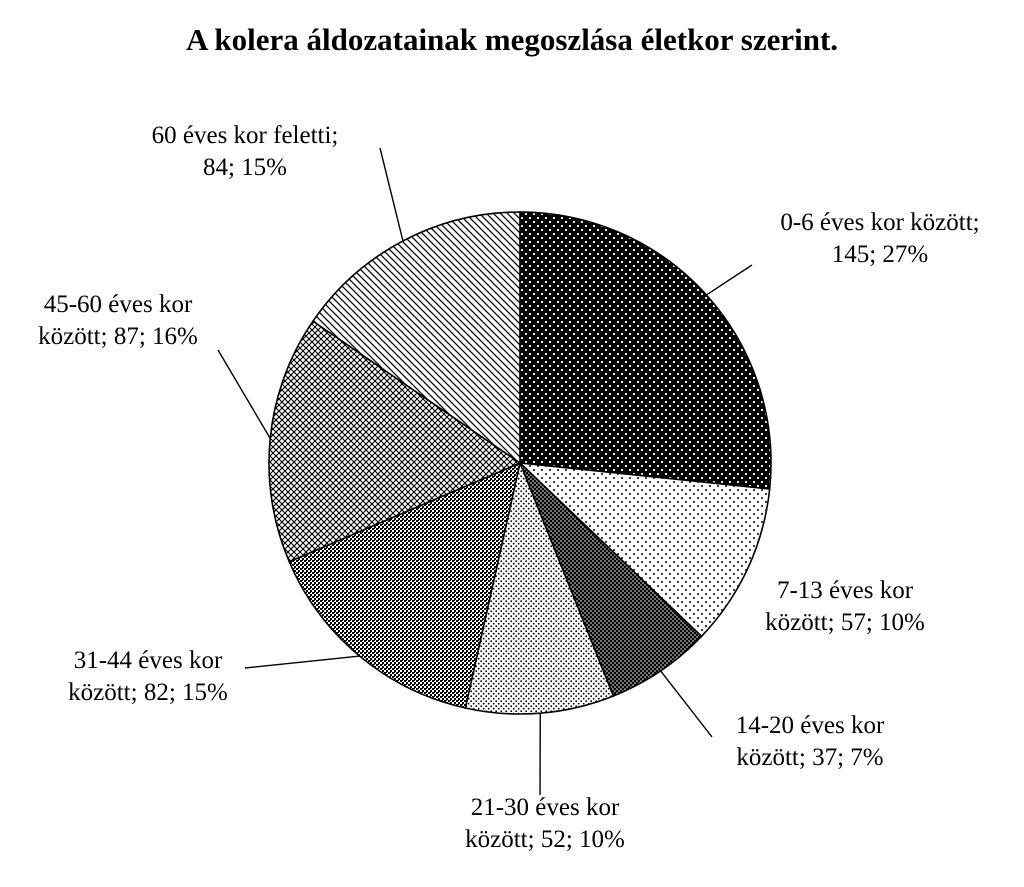  What do you see at coordinates (148, 676) in the screenshot?
I see `slice-label-5: 31-44 éves kor között; 82; 15%` at bounding box center [148, 676].